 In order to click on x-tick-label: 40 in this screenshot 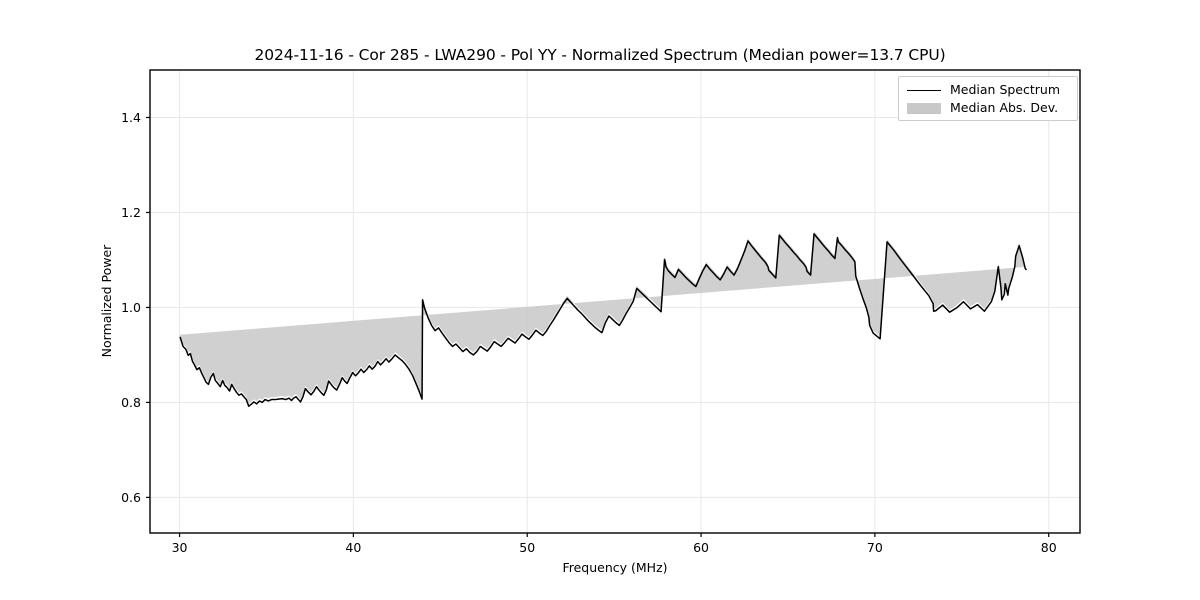, I will do `click(353, 547)`.